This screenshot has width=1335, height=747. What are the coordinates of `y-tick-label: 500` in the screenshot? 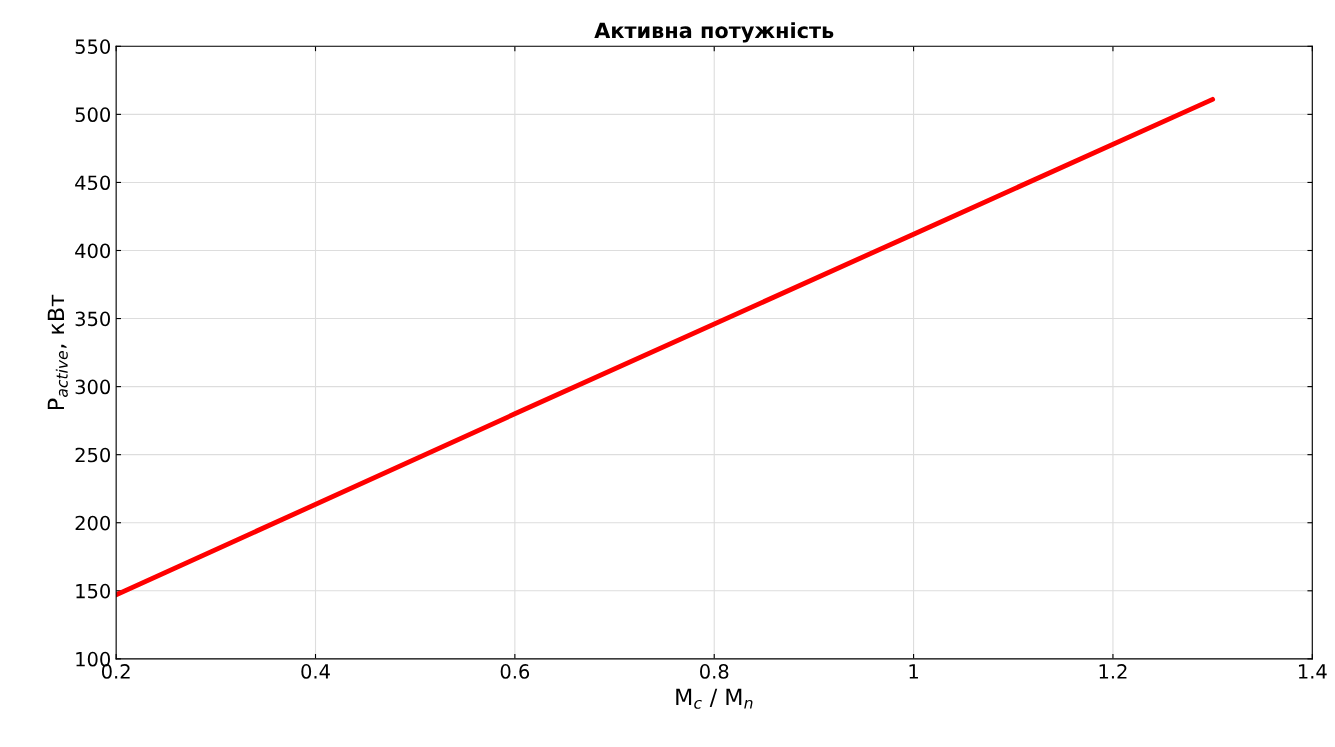 It's located at (92, 115).